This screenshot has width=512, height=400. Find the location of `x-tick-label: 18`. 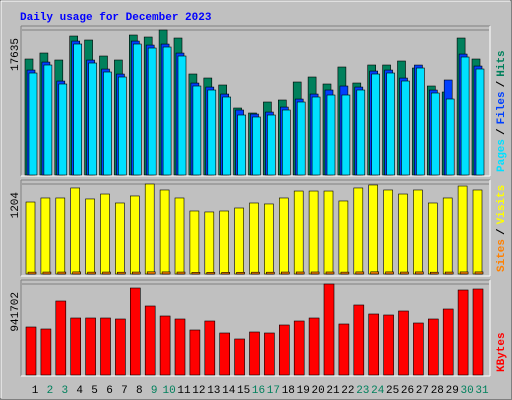

x-tick-label: 18 is located at coordinates (288, 391).